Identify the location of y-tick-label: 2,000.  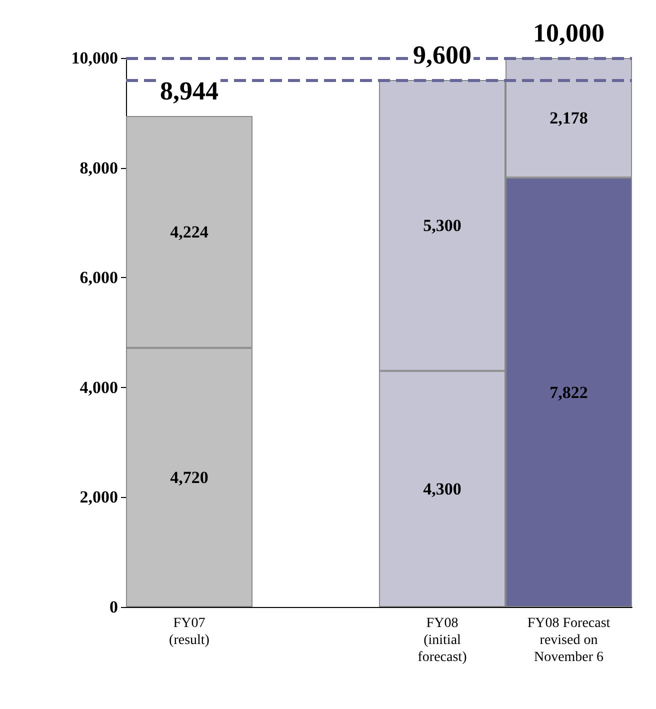
(99, 497).